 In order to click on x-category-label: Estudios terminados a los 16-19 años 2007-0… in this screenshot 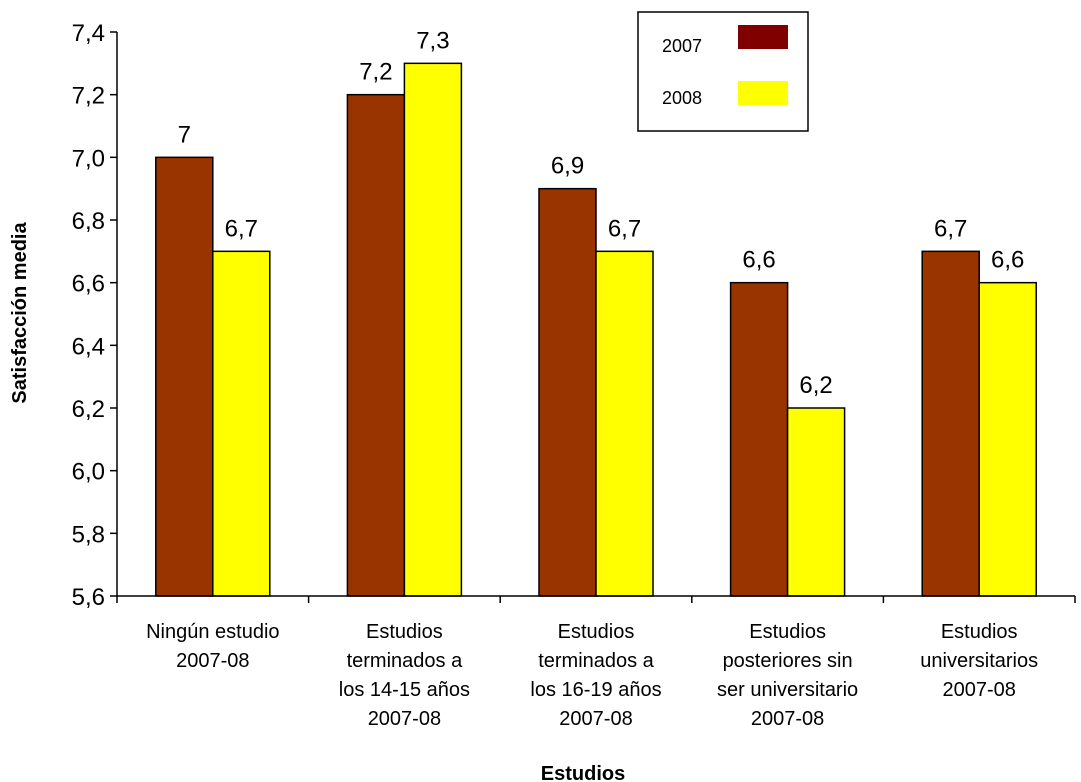, I will do `click(595, 675)`.